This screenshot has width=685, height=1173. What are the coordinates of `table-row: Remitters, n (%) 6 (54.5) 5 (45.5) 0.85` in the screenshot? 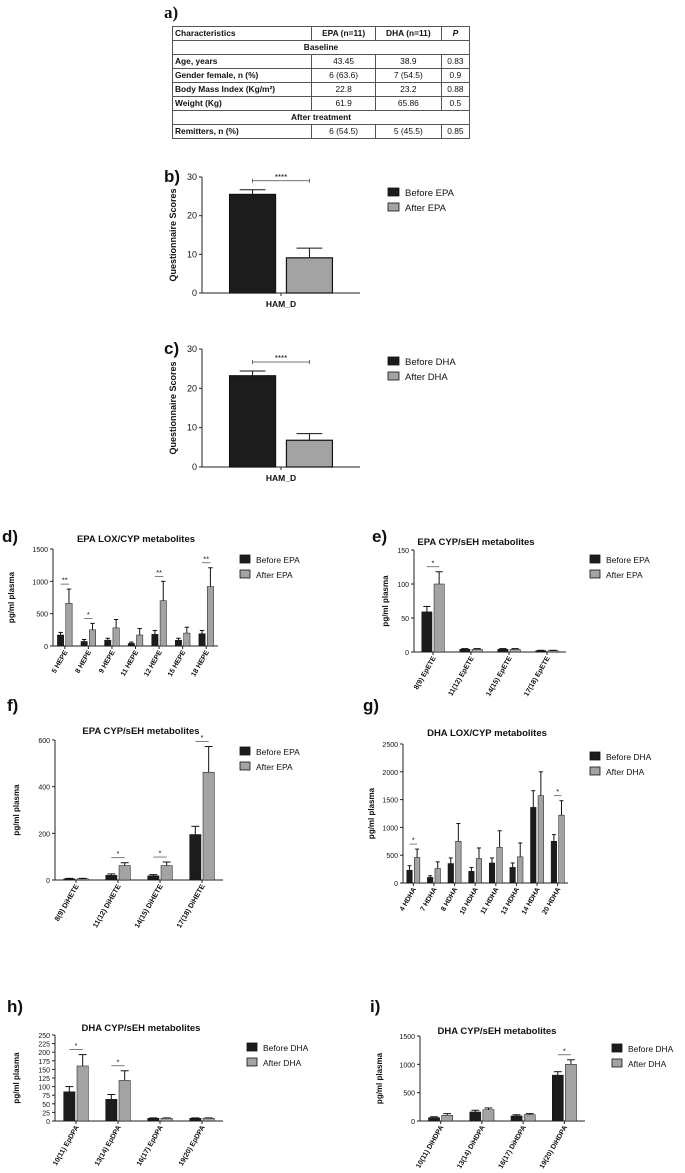 It's located at (321, 131).